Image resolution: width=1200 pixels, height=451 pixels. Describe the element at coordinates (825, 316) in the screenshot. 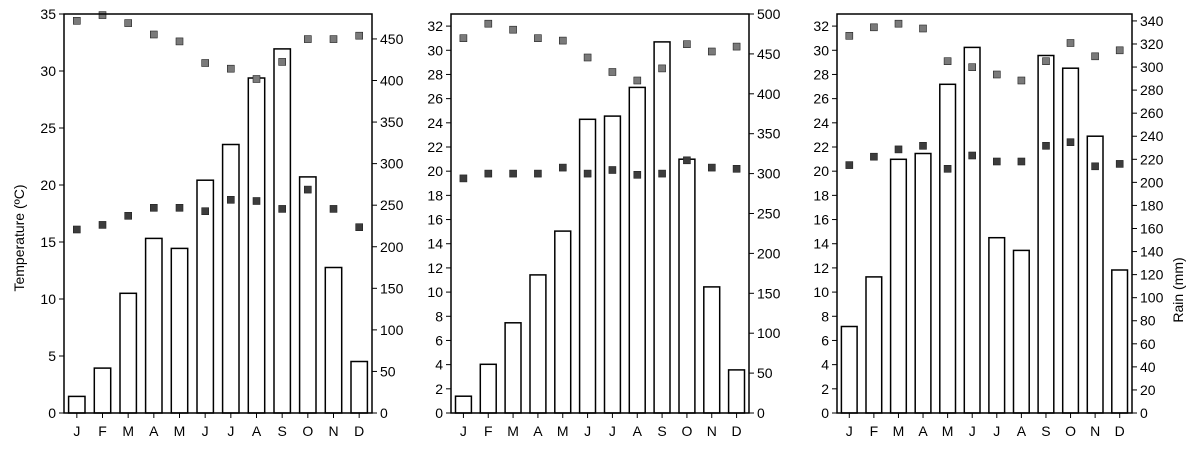

I see `left-axis-tick-label: 8` at that location.